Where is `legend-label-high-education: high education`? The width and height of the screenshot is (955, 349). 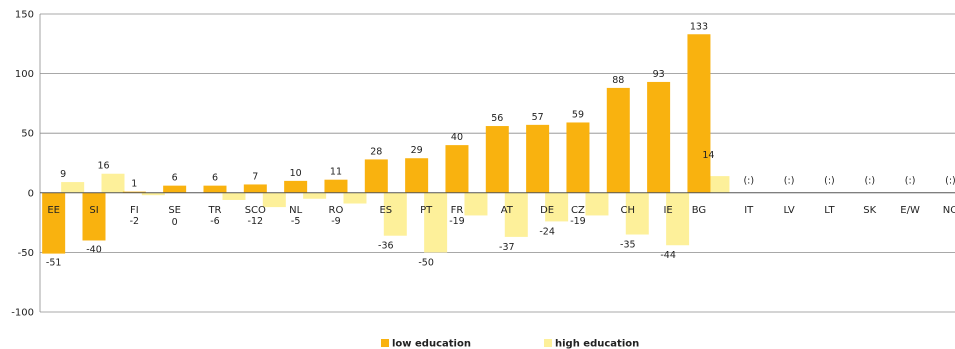 legend-label-high-education: high education is located at coordinates (597, 344).